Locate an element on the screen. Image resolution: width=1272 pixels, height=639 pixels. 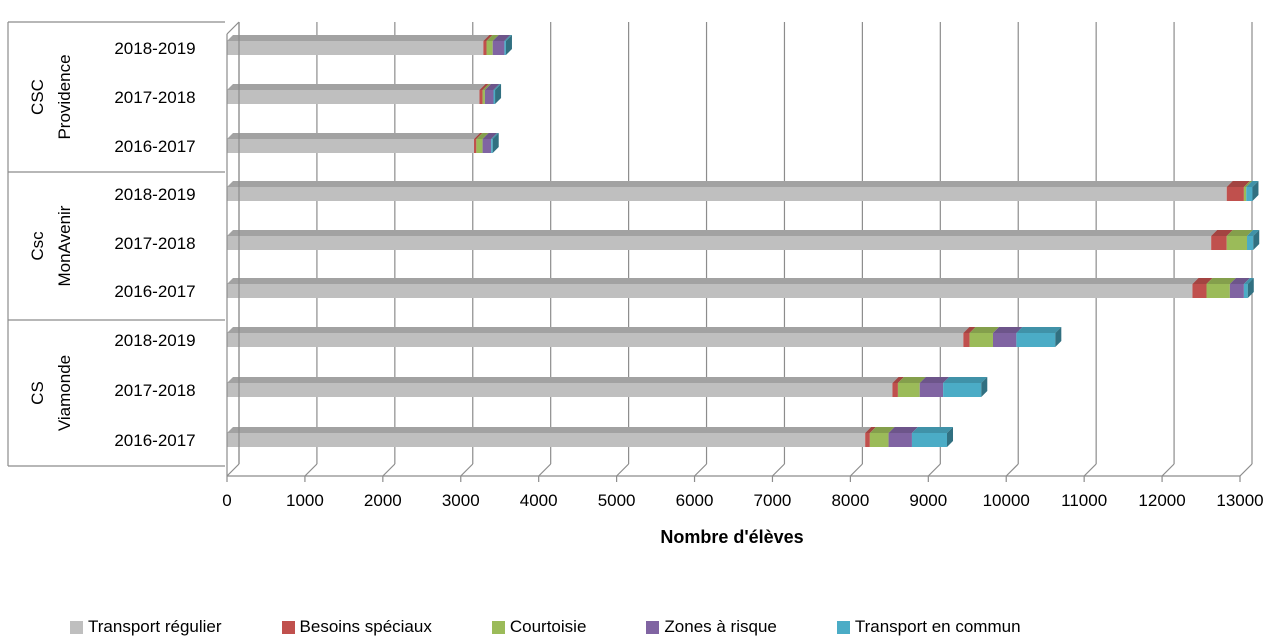
x-tick-label: 3000 is located at coordinates (461, 500).